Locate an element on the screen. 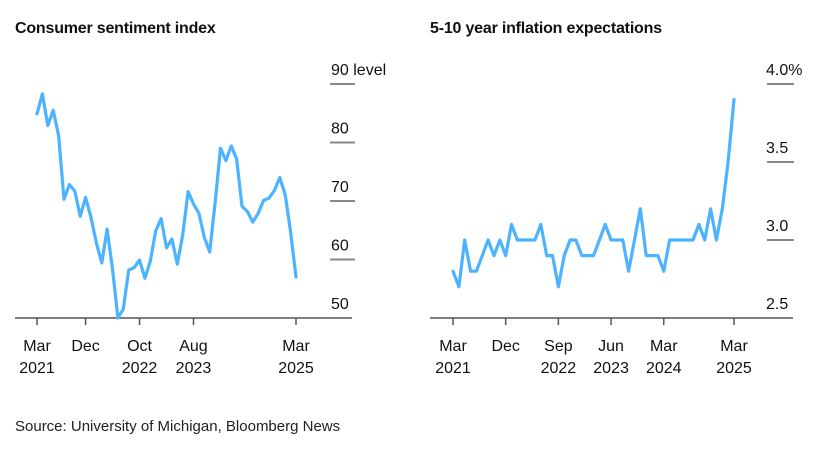 The width and height of the screenshot is (825, 456). chart-title-inflation-expectations: 5-10 year inflation expectations is located at coordinates (546, 28).